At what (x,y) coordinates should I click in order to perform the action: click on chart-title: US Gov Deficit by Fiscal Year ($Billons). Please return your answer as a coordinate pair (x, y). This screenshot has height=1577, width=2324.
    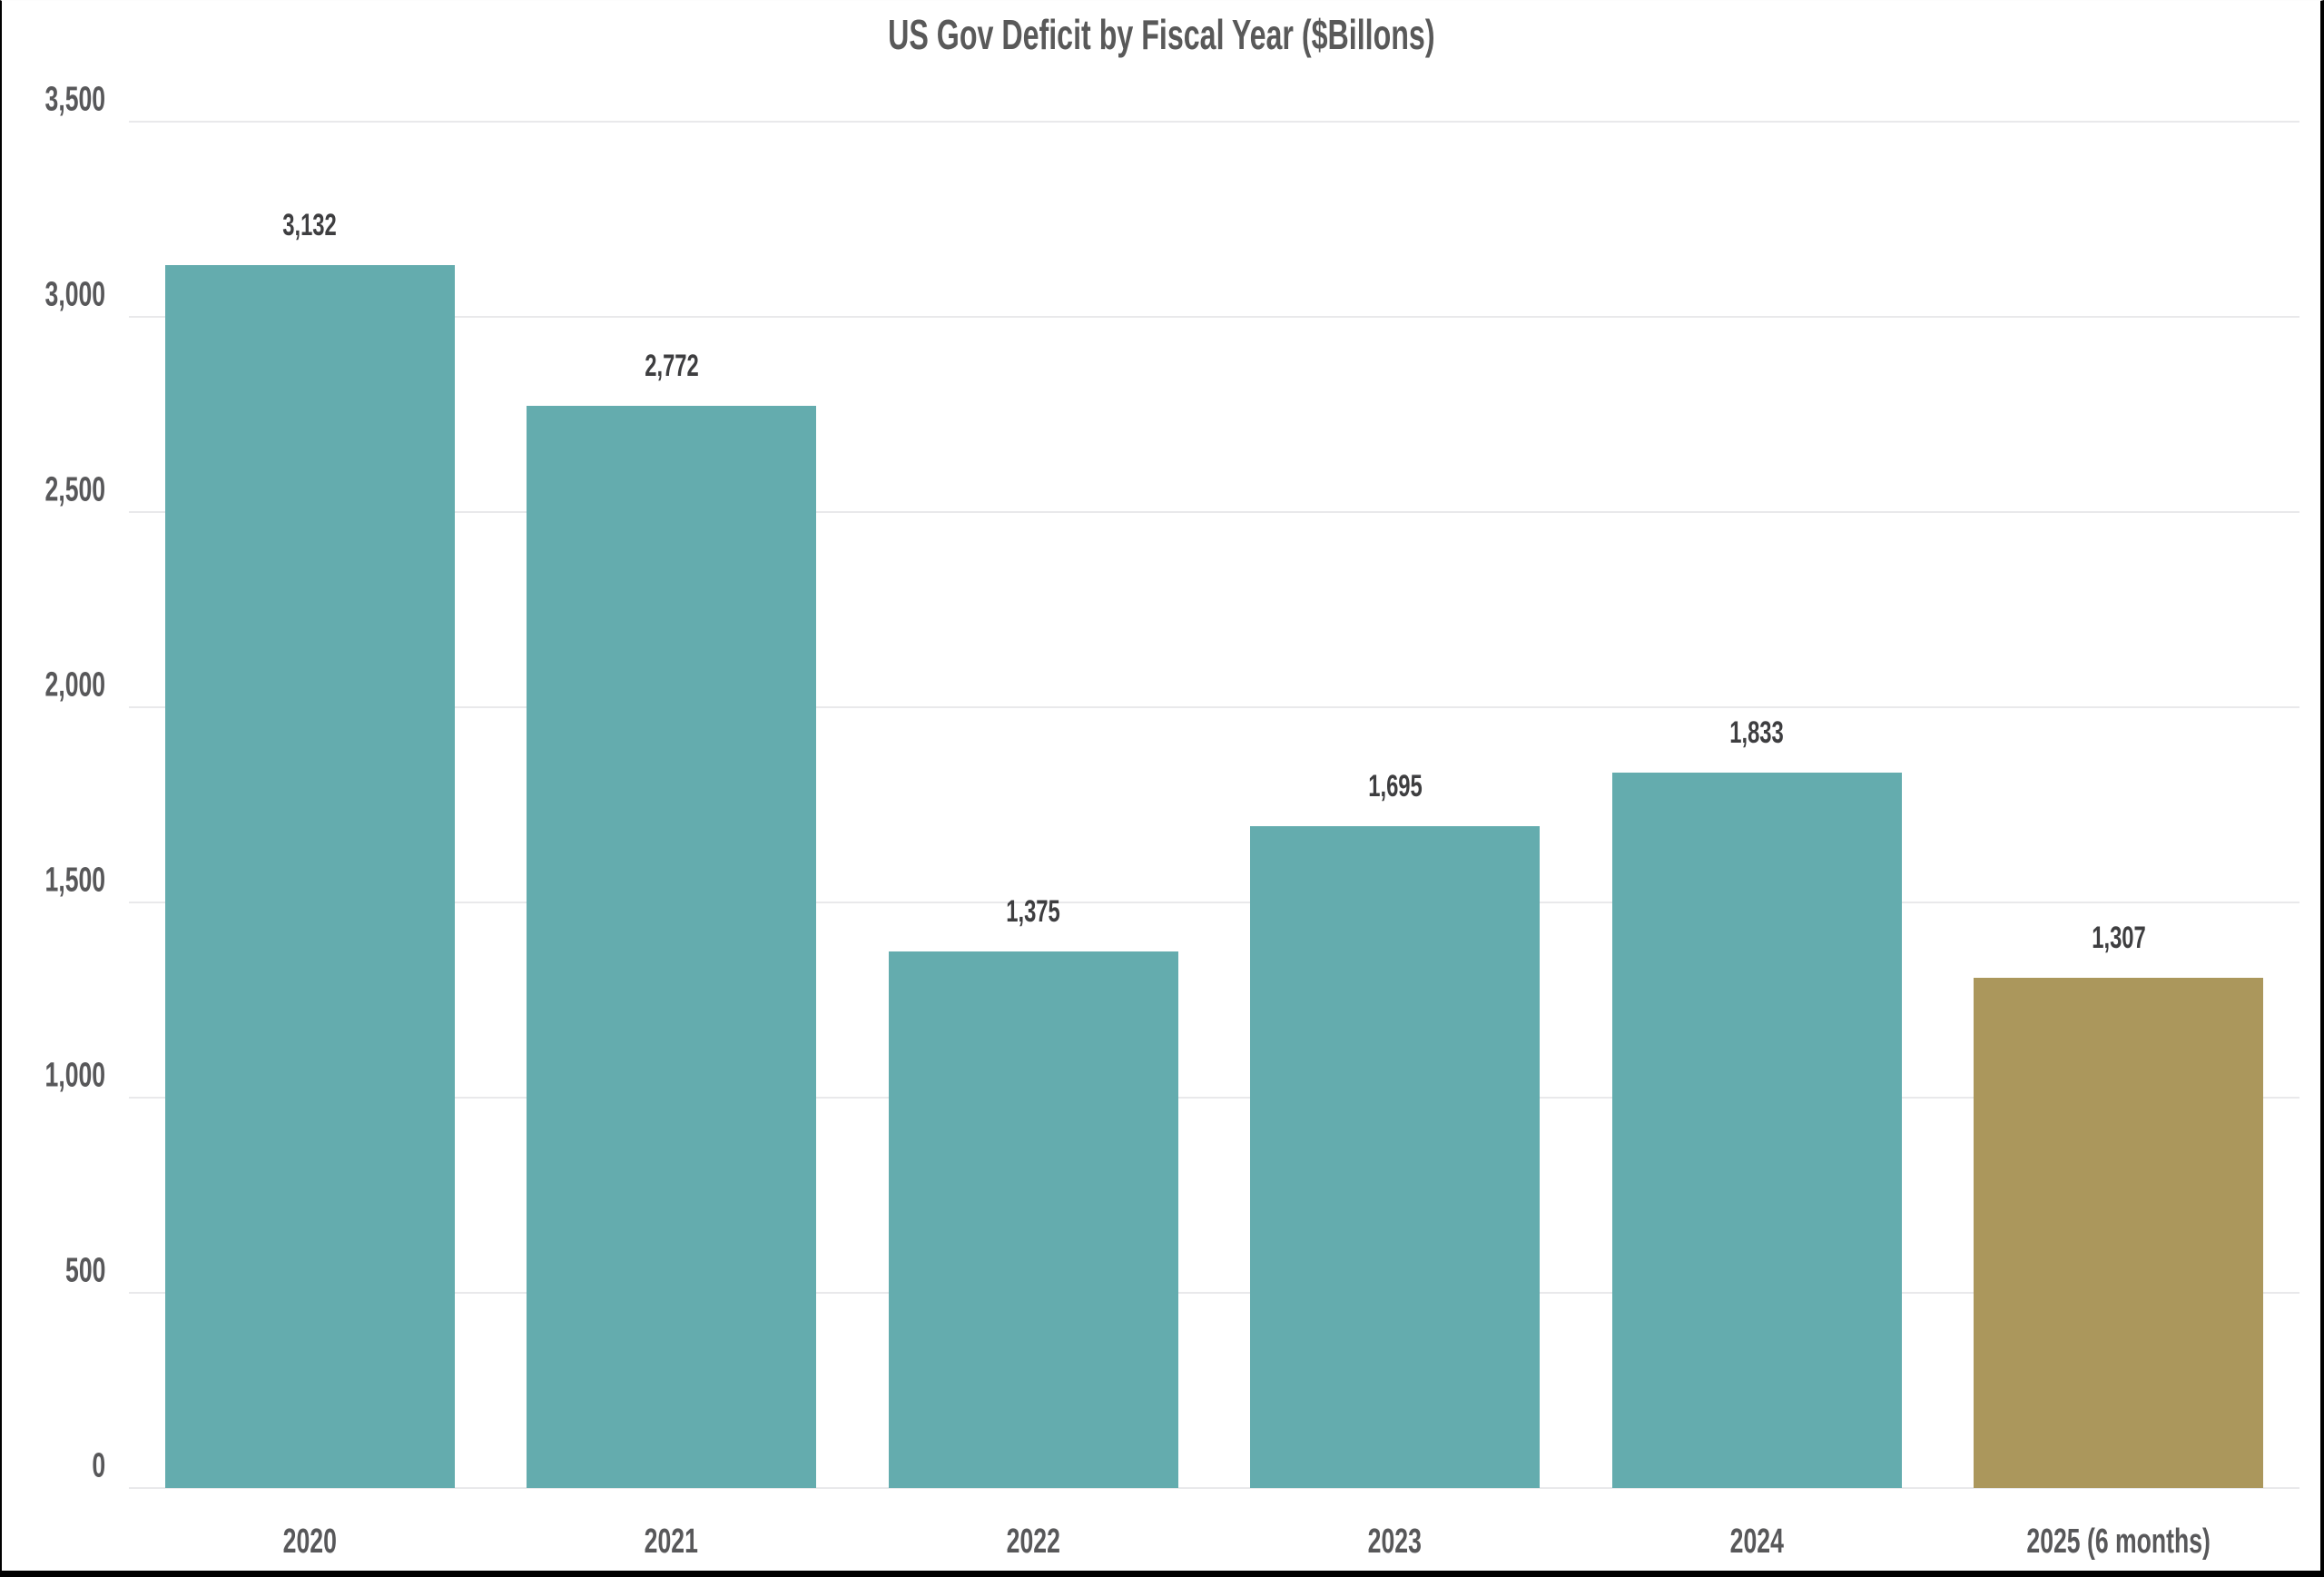
    Looking at the image, I should click on (1161, 35).